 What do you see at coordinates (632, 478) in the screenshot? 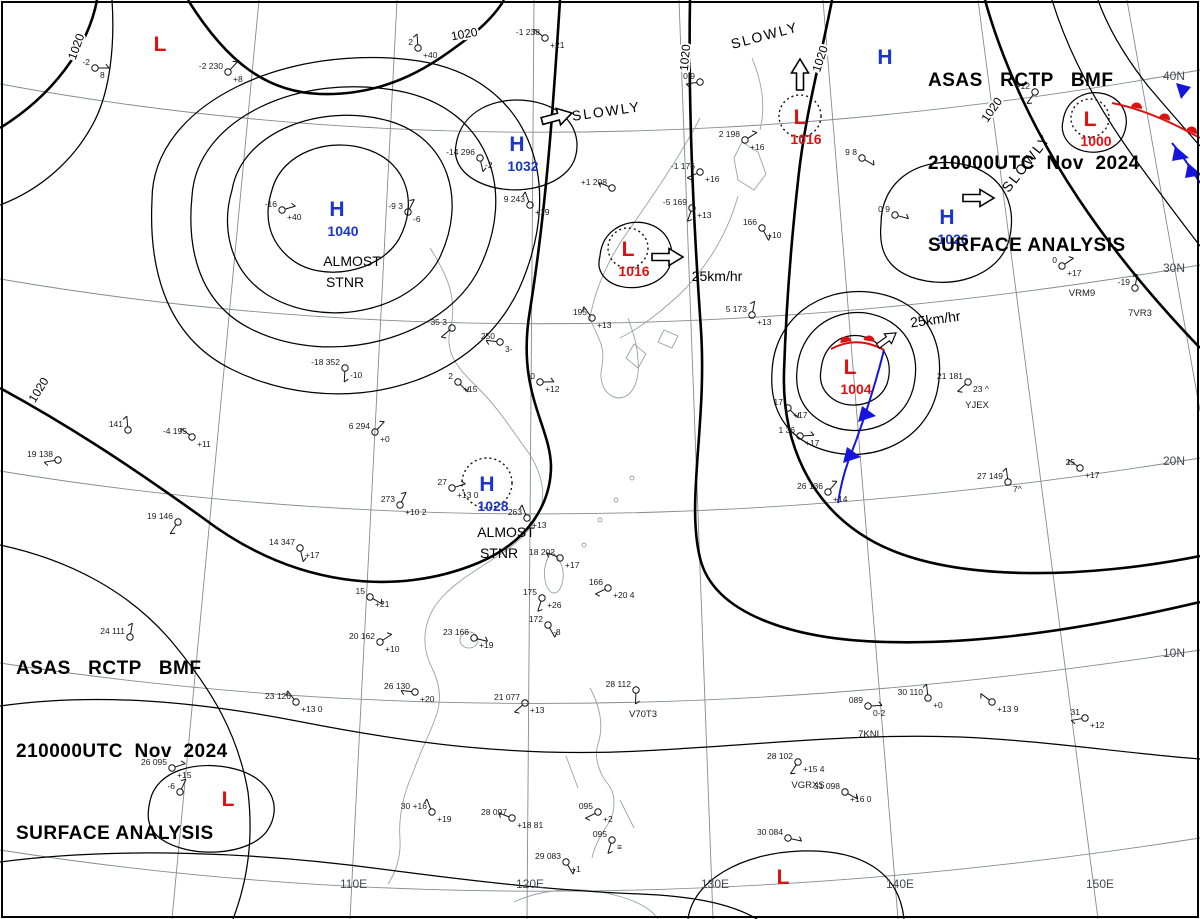
I see `coast-island` at bounding box center [632, 478].